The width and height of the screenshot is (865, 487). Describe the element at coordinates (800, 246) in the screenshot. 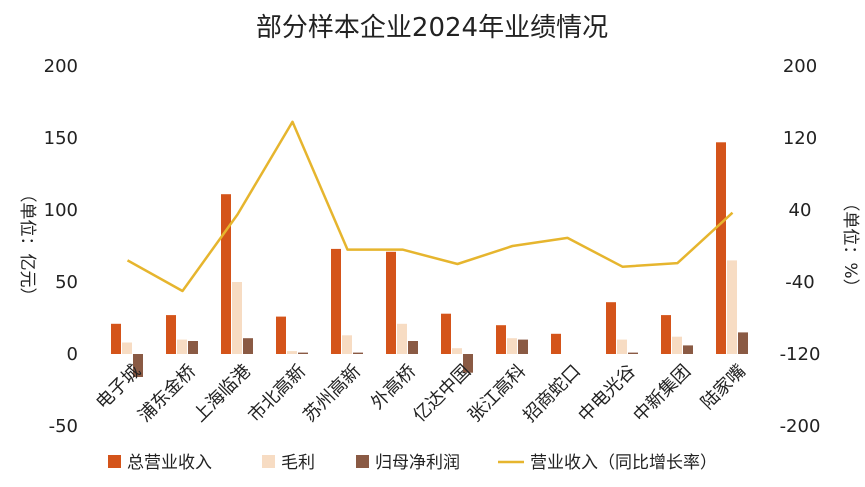

I see `right-axis-ticks: 200 120 40 -40 -120 -200` at that location.